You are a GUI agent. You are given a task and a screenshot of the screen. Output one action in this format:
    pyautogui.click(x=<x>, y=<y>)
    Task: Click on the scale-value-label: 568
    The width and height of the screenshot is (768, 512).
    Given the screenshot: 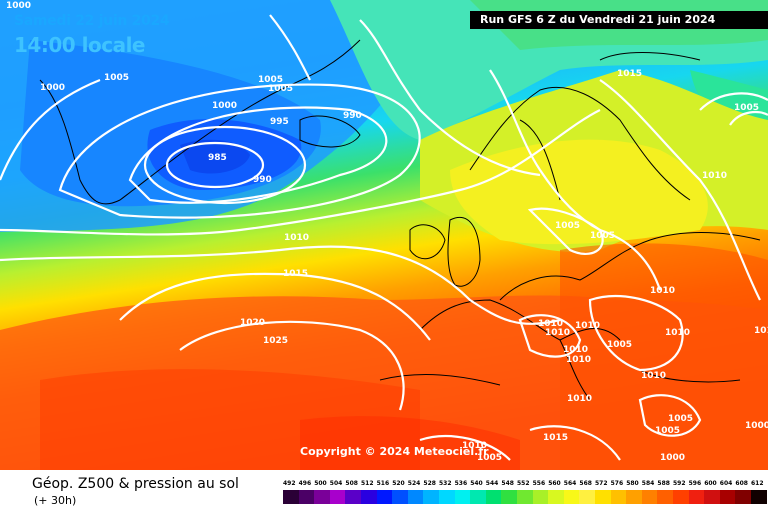 What is the action you would take?
    pyautogui.click(x=585, y=483)
    